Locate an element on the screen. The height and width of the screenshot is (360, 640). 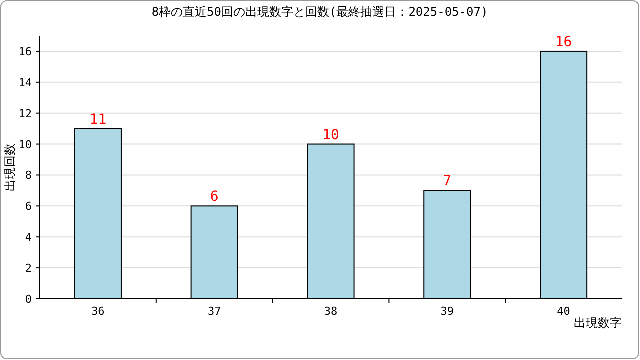
x-tick-label: 40 is located at coordinates (563, 311).